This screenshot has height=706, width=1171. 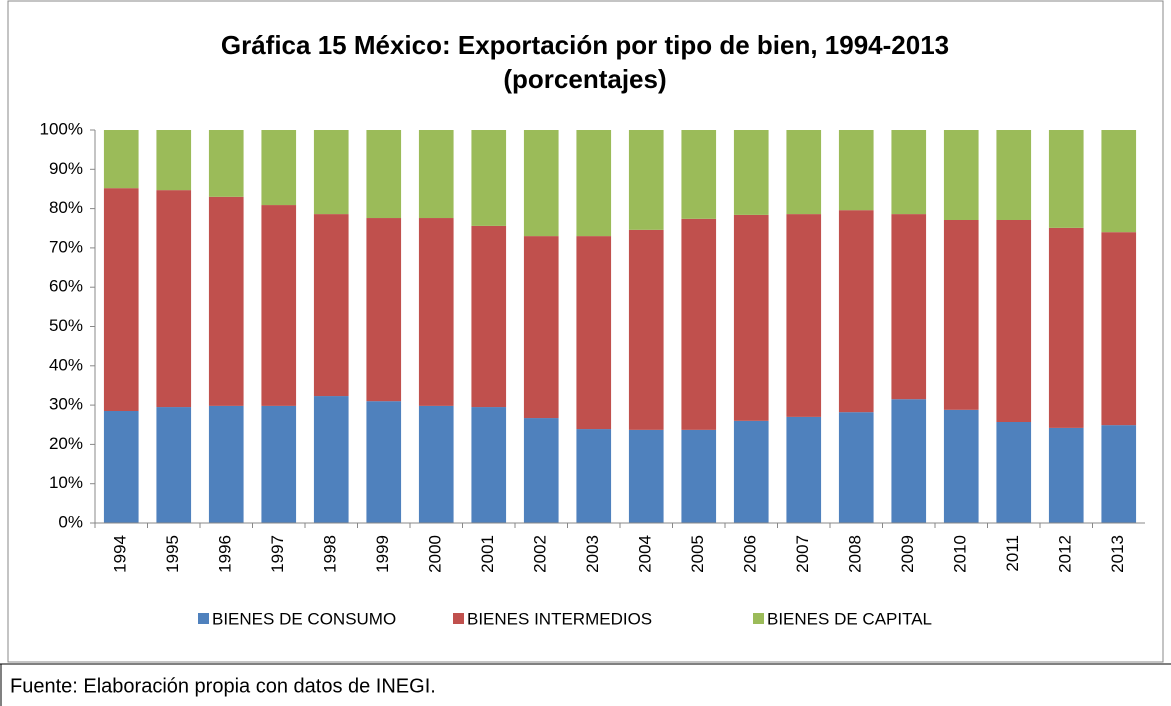 I want to click on y-tick-label: 40%, so click(x=66, y=364).